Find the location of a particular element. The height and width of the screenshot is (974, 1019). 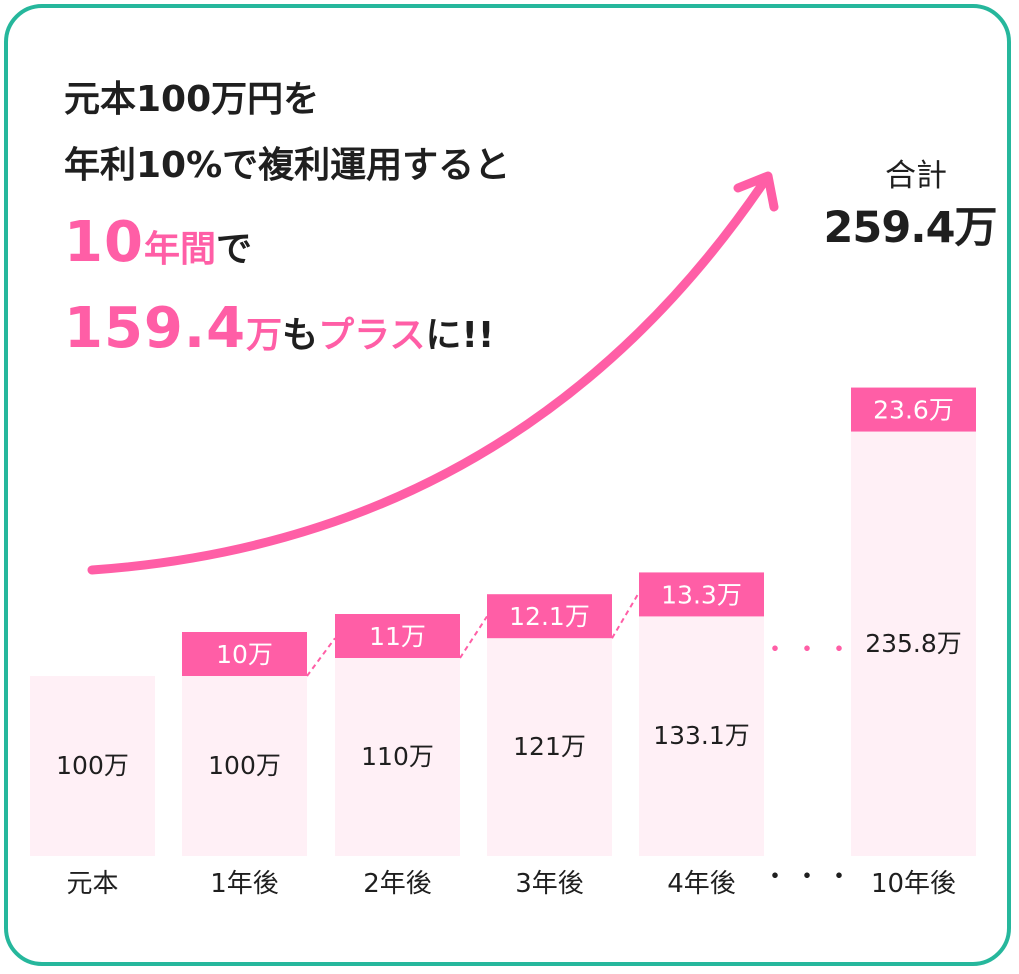

gain-number: 159.4 is located at coordinates (155, 328).